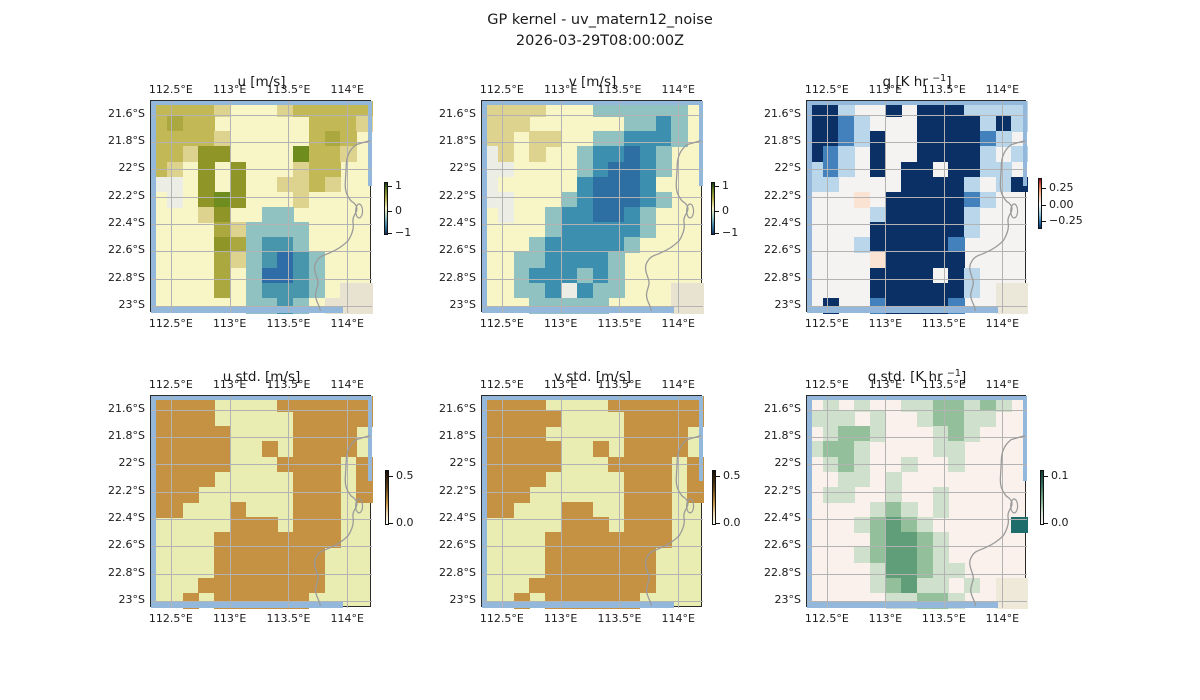 The image size is (1200, 700). What do you see at coordinates (170, 618) in the screenshot?
I see `x-tick-label-bottom: 112.5°E` at bounding box center [170, 618].